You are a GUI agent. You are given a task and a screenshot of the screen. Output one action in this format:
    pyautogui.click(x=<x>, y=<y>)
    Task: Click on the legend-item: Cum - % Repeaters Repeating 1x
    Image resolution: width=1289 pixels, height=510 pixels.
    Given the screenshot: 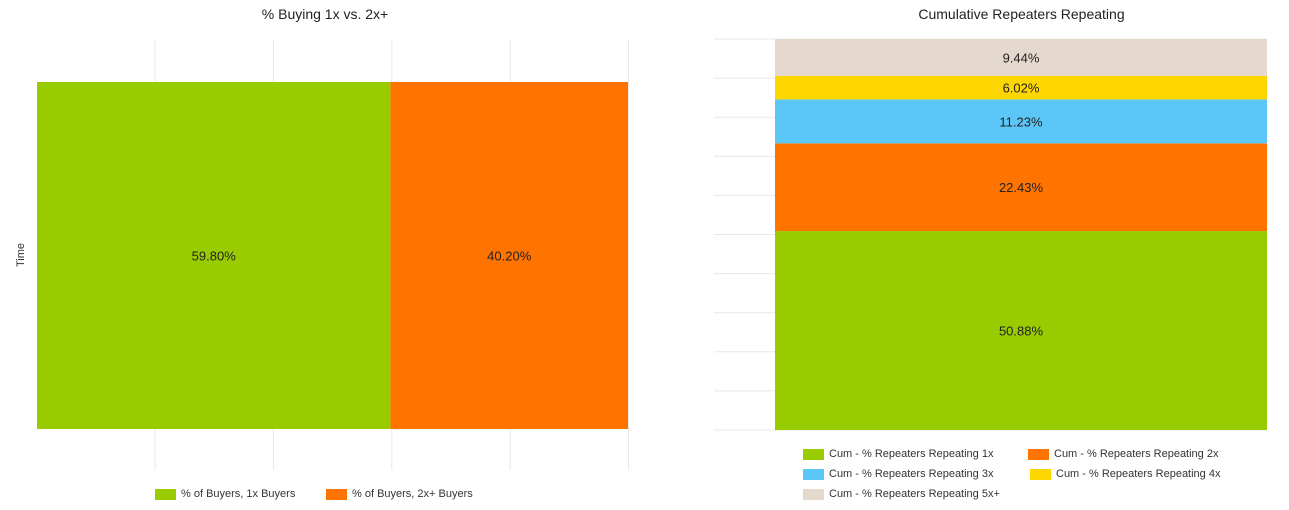 What is the action you would take?
    pyautogui.click(x=898, y=454)
    